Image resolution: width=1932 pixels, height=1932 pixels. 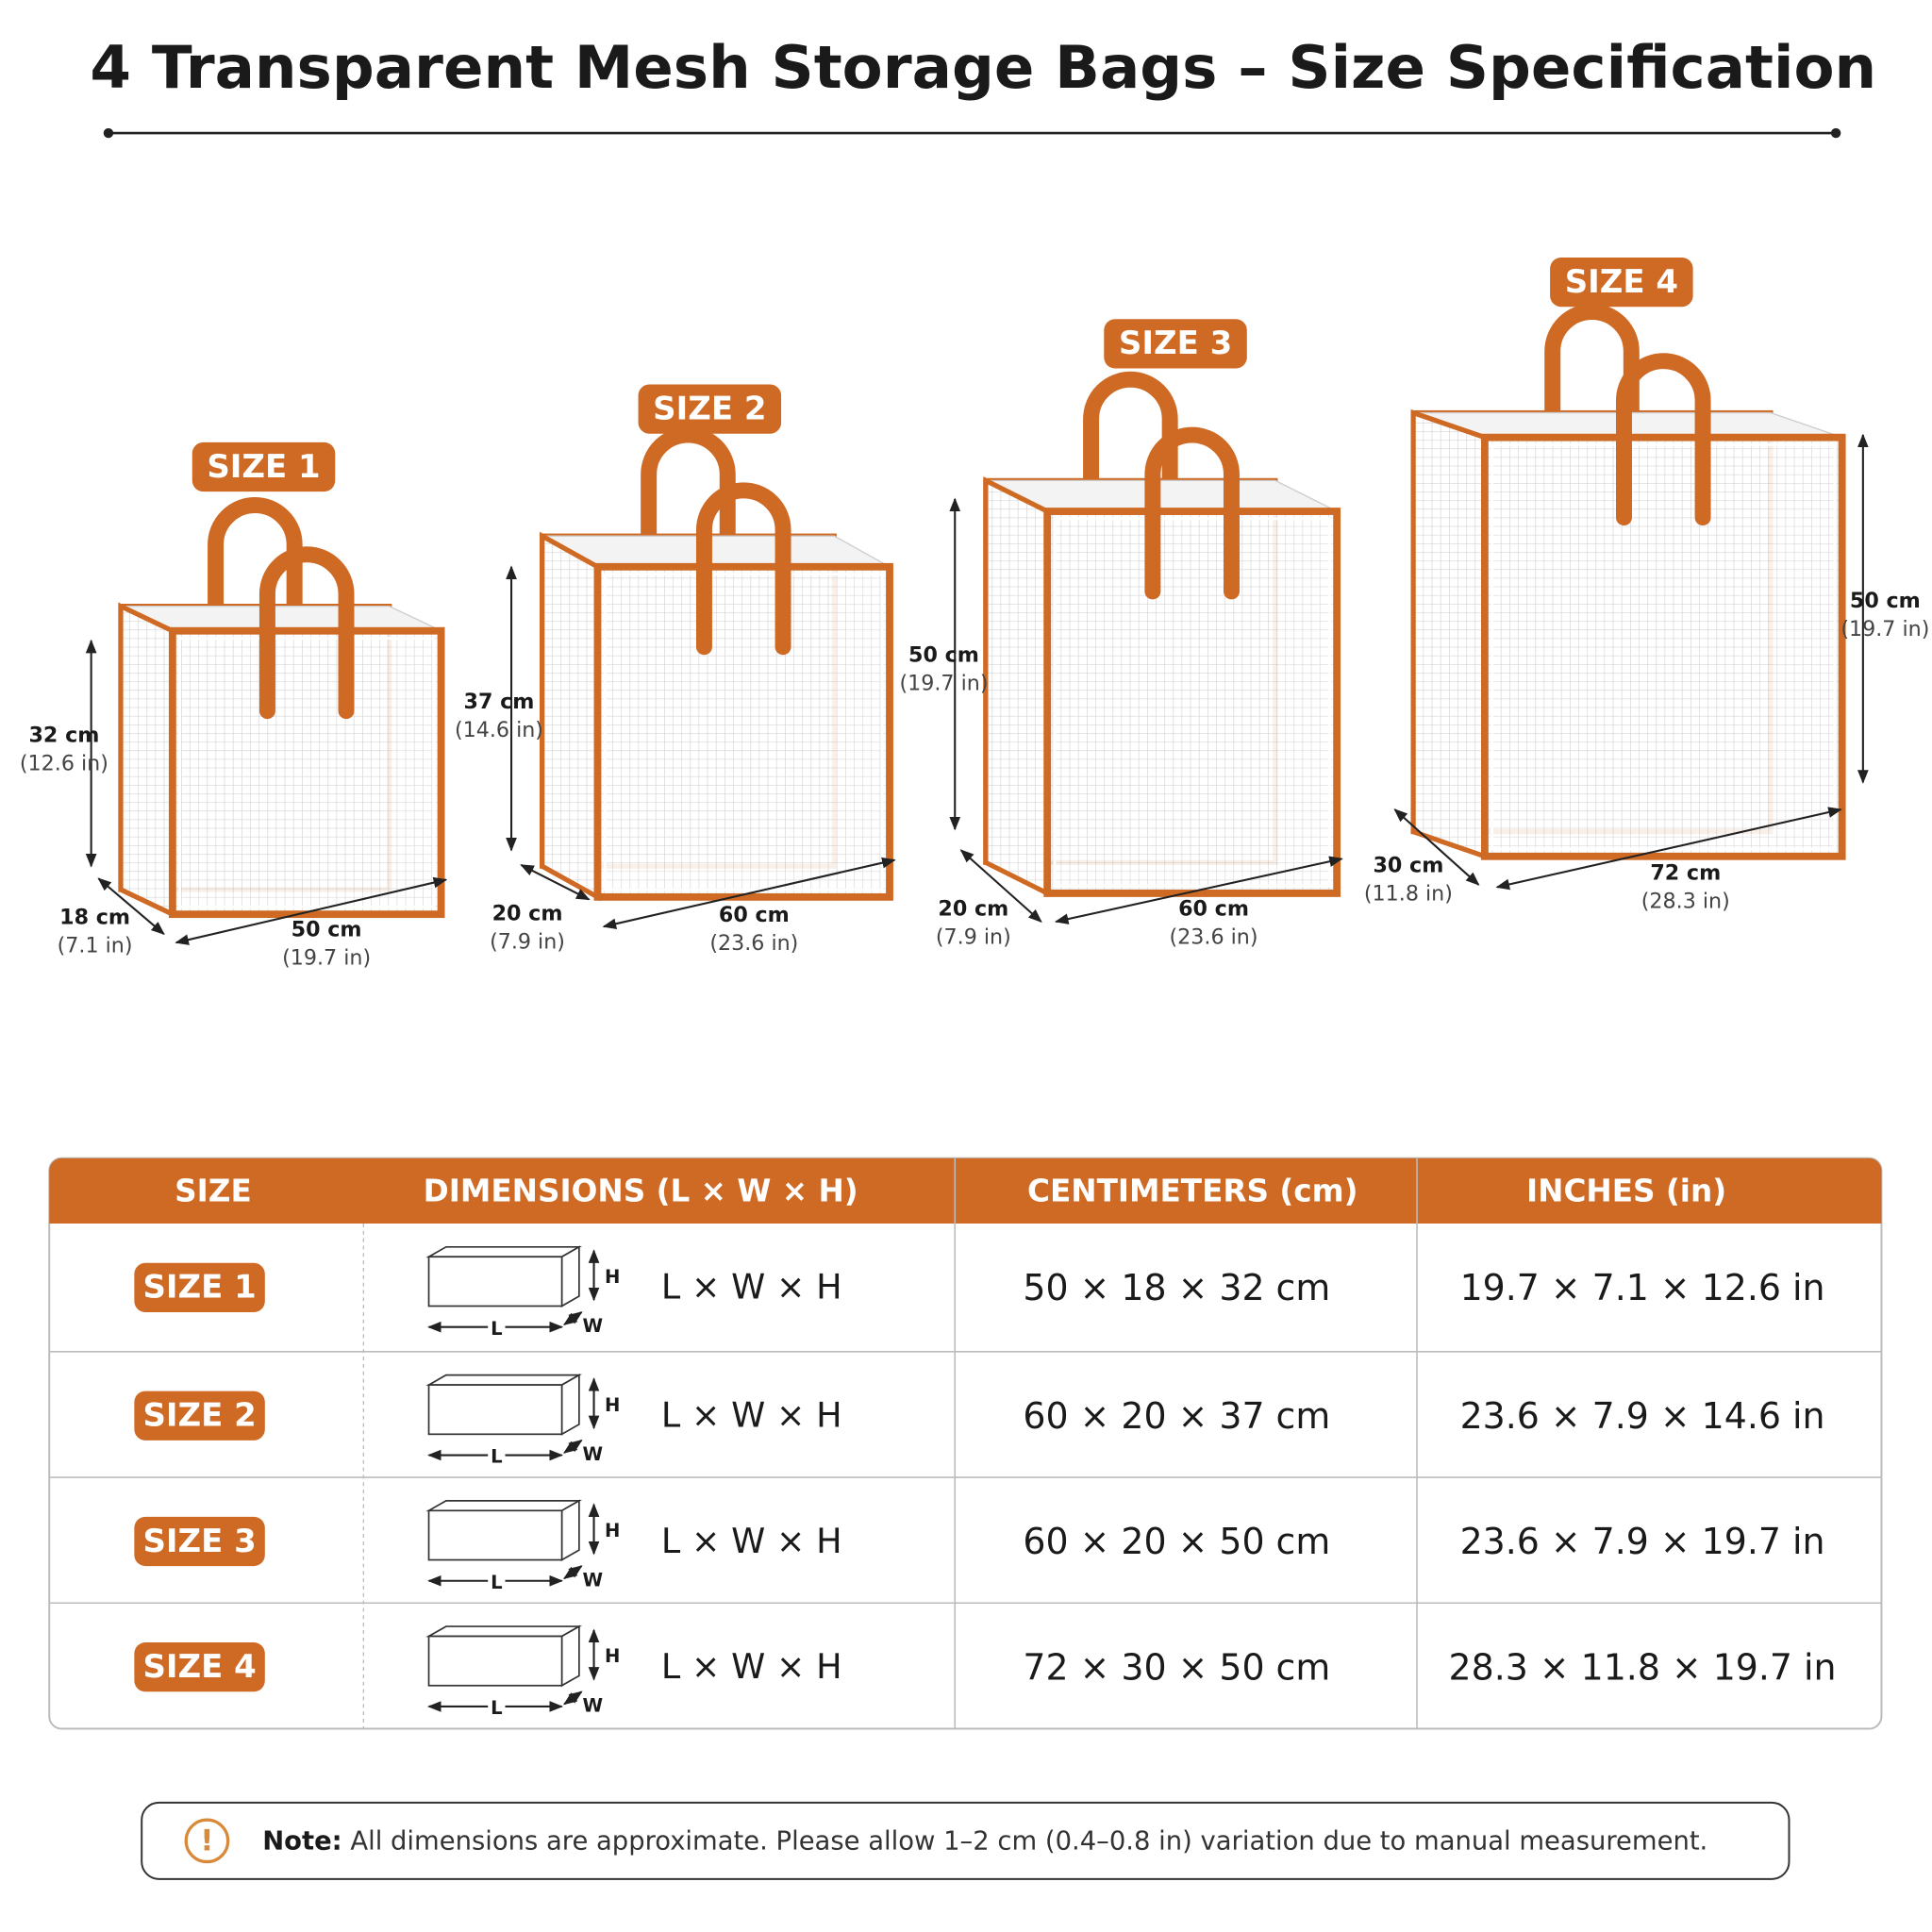 What do you see at coordinates (1177, 1542) in the screenshot?
I see `cm-cell: 60 × 20 × 50 cm` at bounding box center [1177, 1542].